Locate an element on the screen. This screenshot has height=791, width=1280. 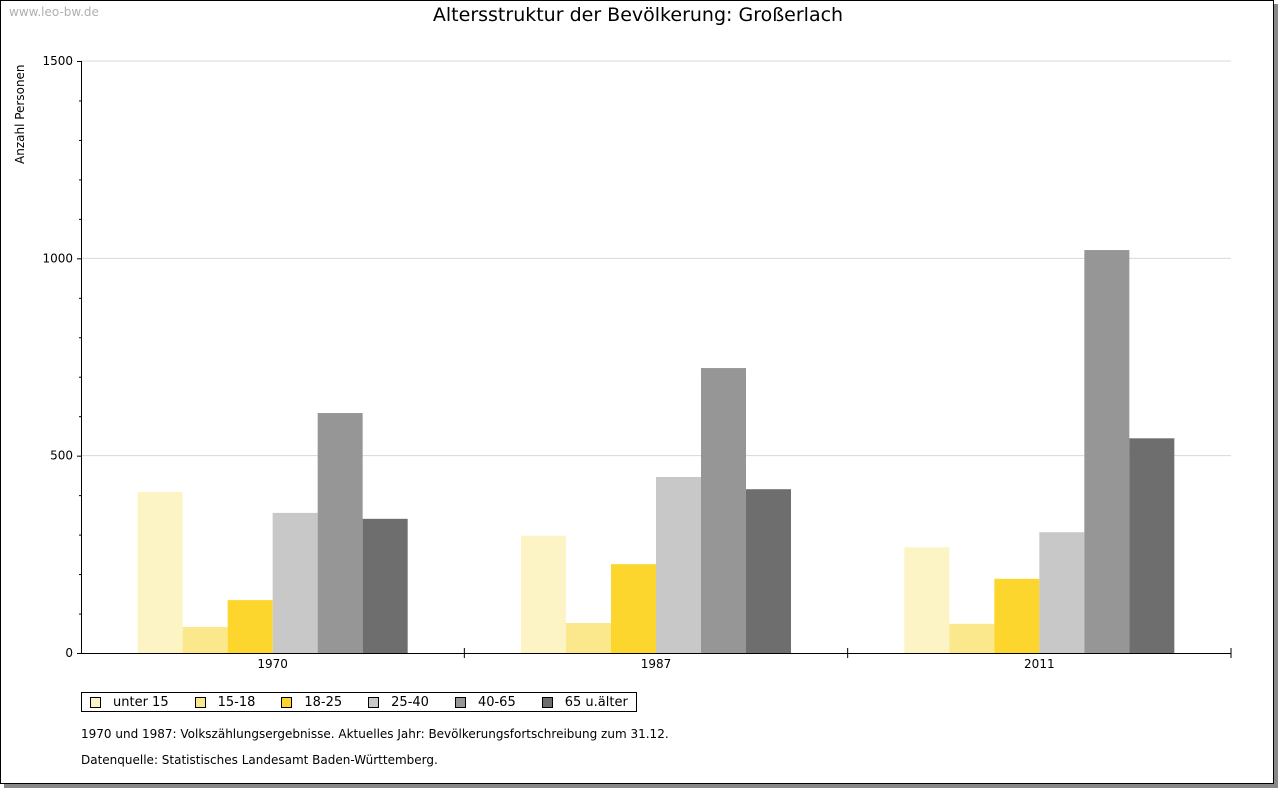
legend-item: 40-65 is located at coordinates (485, 702).